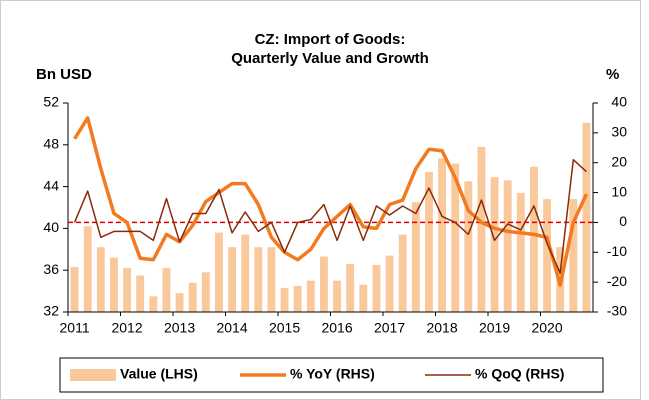 The image size is (649, 400). I want to click on y-tick-label: 48, so click(51, 144).